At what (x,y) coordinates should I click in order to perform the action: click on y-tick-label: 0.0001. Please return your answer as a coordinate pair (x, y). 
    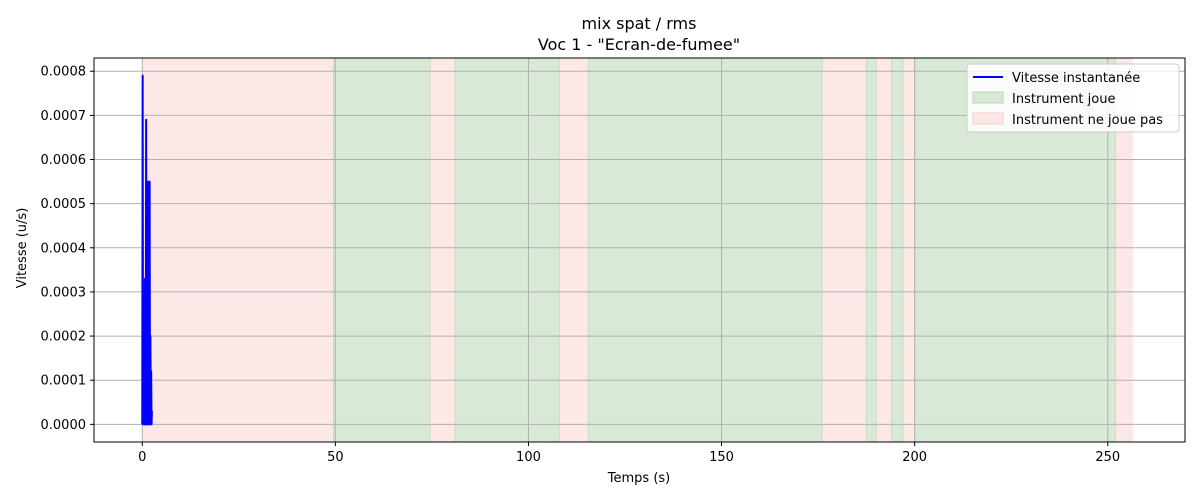
    Looking at the image, I should click on (64, 381).